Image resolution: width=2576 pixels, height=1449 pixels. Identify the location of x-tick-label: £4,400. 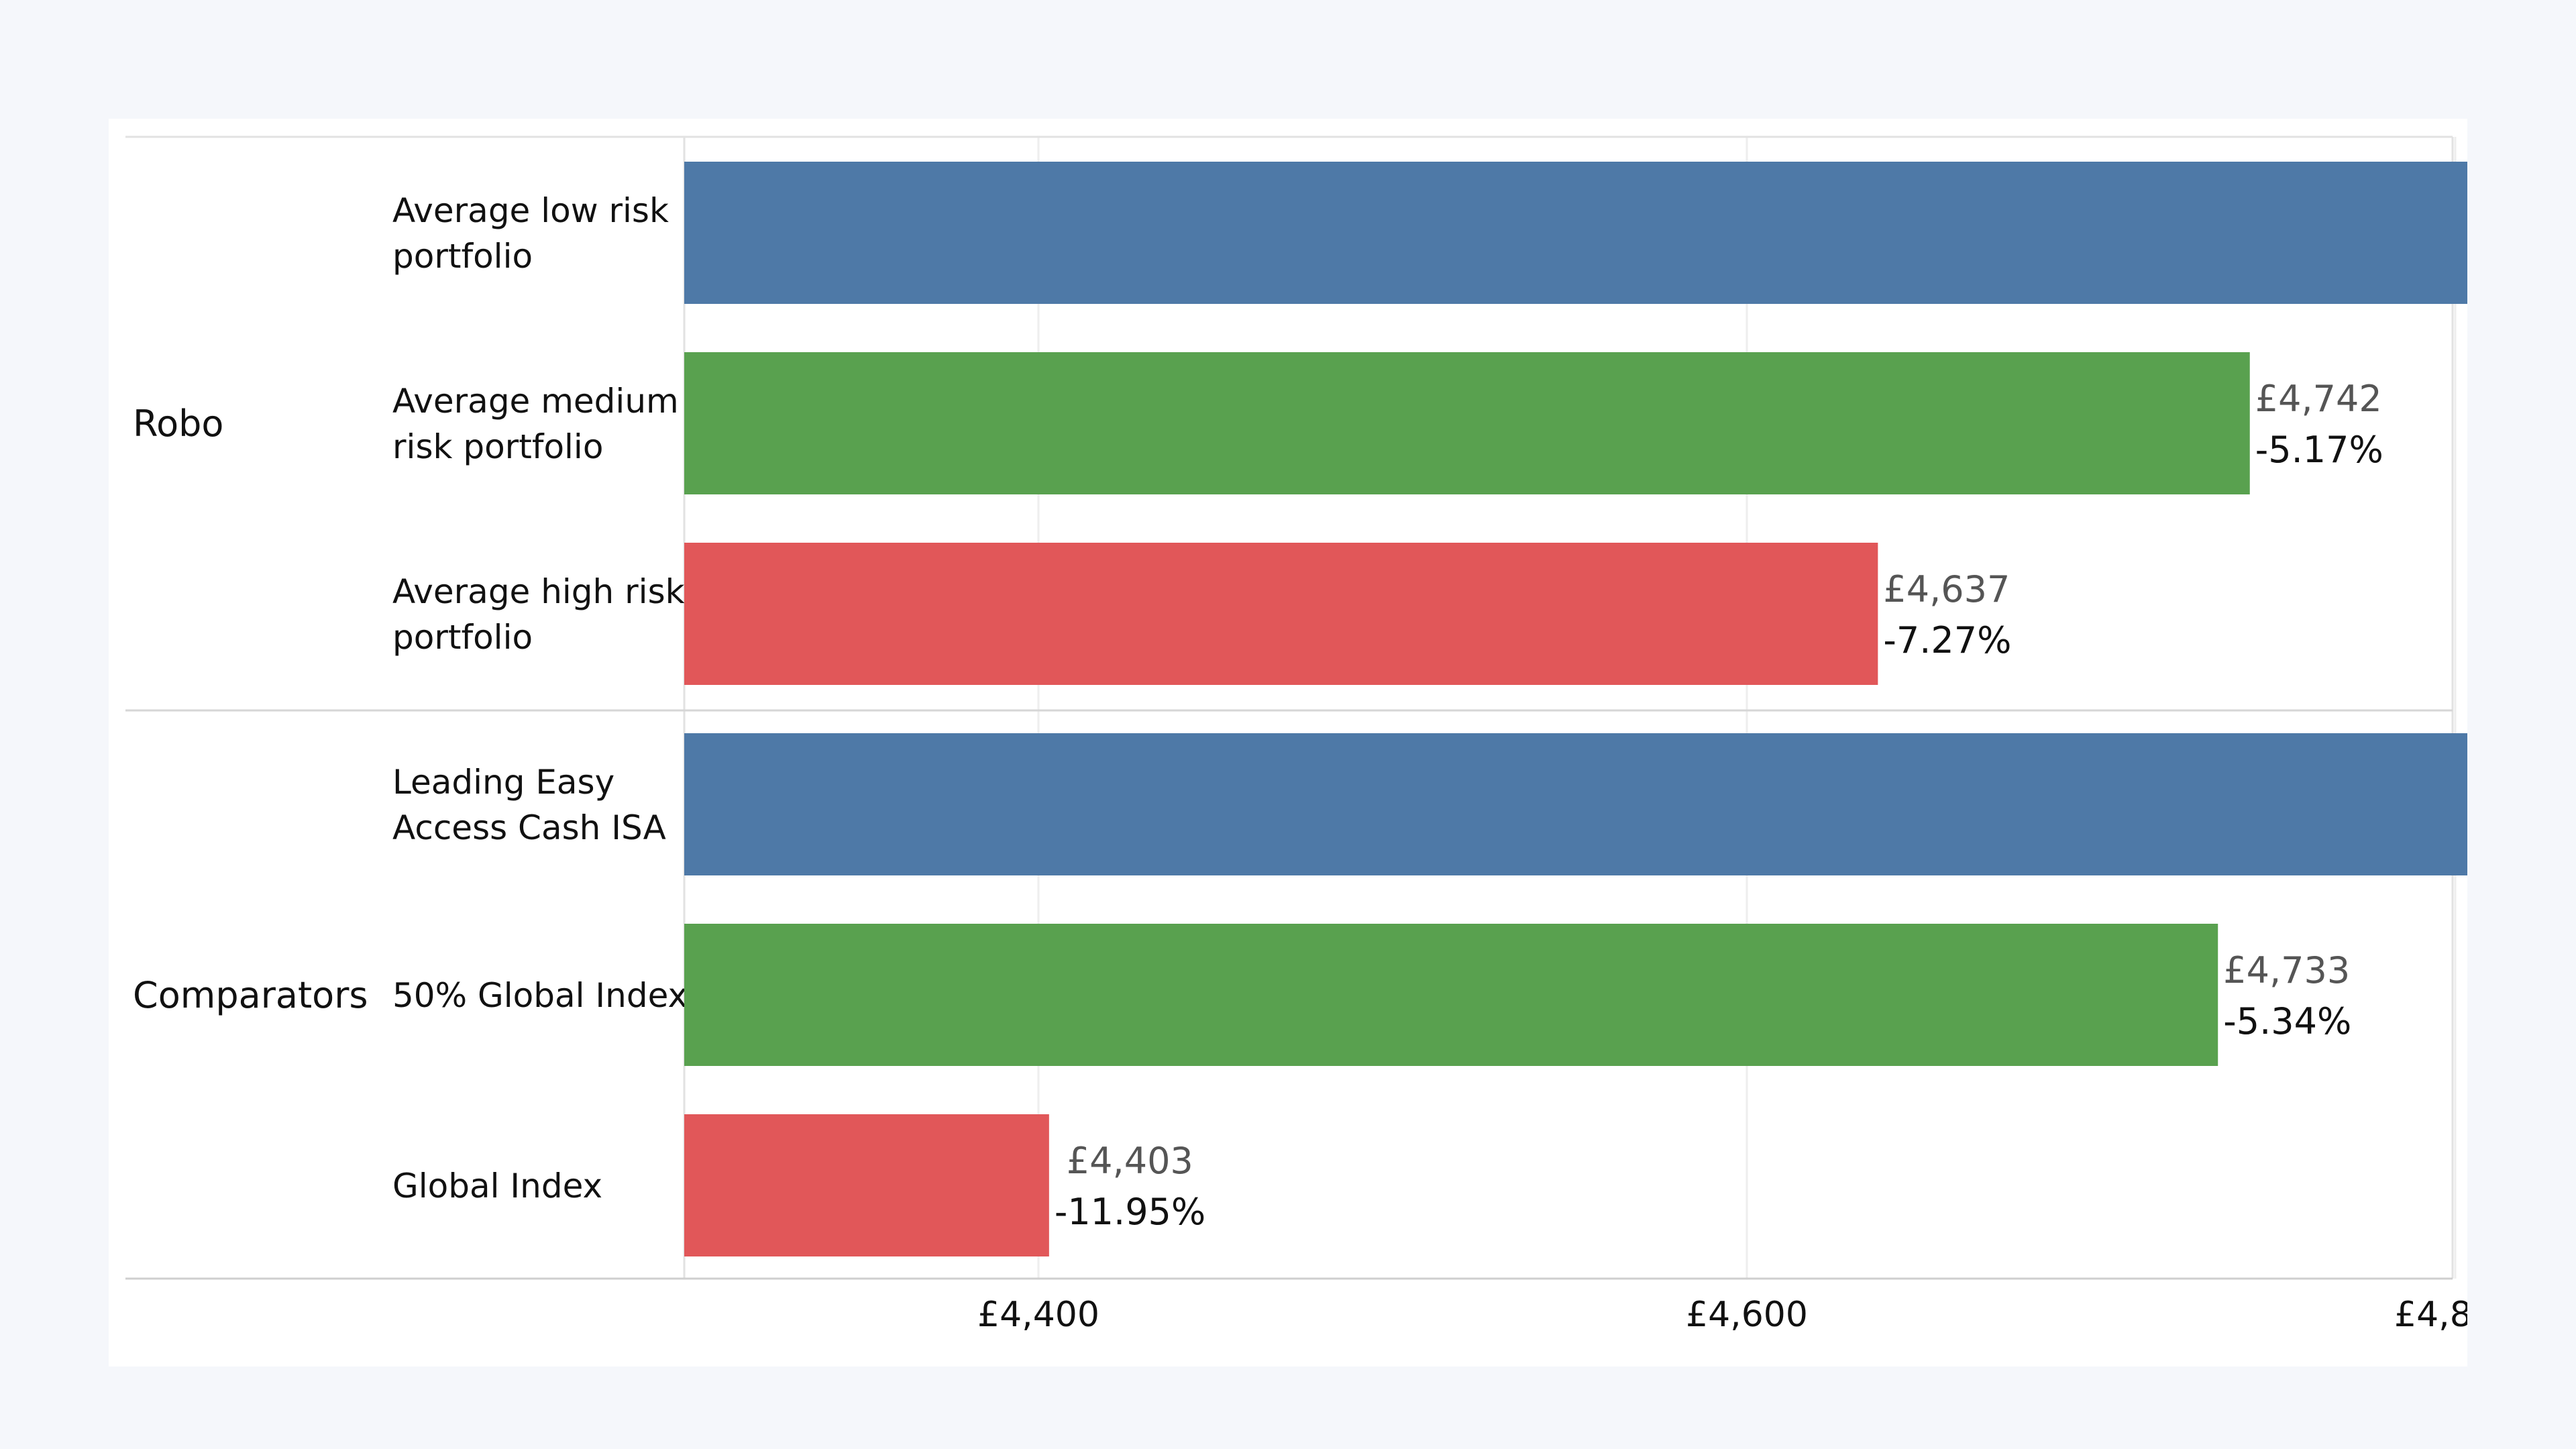
(1038, 1315).